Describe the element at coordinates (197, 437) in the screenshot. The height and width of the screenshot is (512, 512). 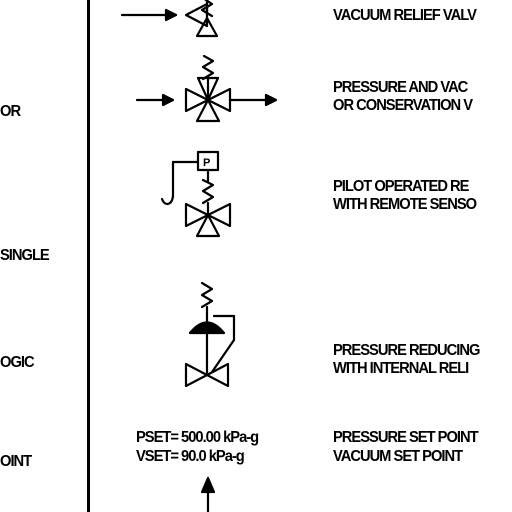
I see `pset-value: PSET= 500.00 kPa-g` at that location.